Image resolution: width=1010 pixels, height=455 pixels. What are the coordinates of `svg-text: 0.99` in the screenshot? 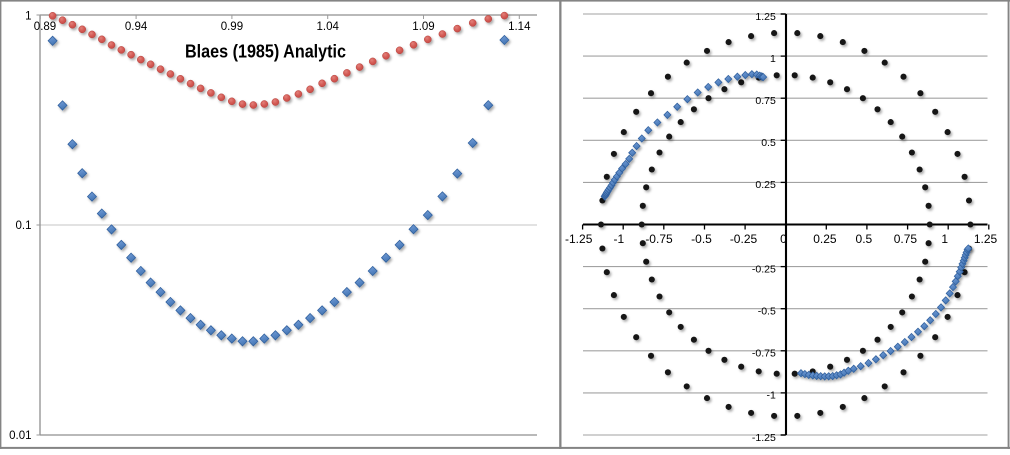 It's located at (232, 27).